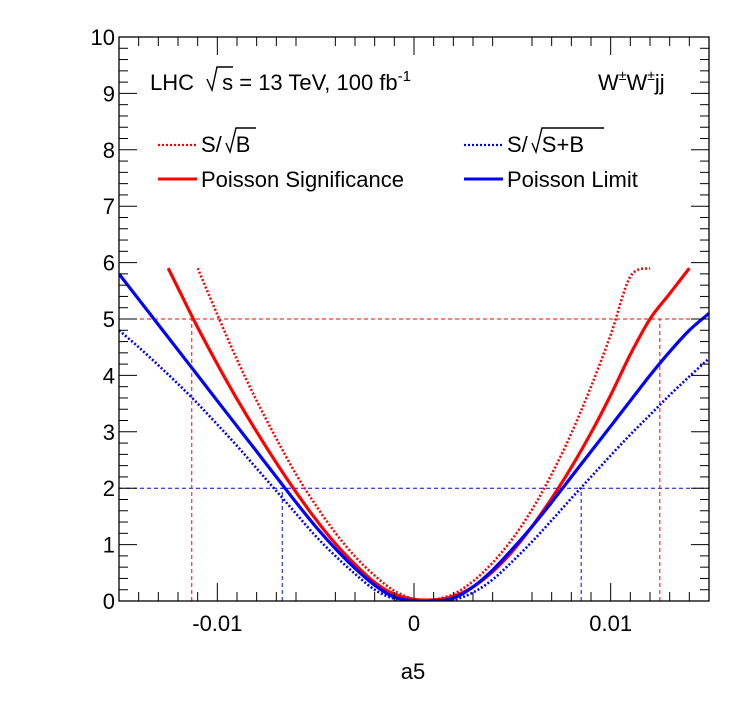 This screenshot has width=747, height=717. What do you see at coordinates (608, 82) in the screenshot?
I see `process-w1: W` at bounding box center [608, 82].